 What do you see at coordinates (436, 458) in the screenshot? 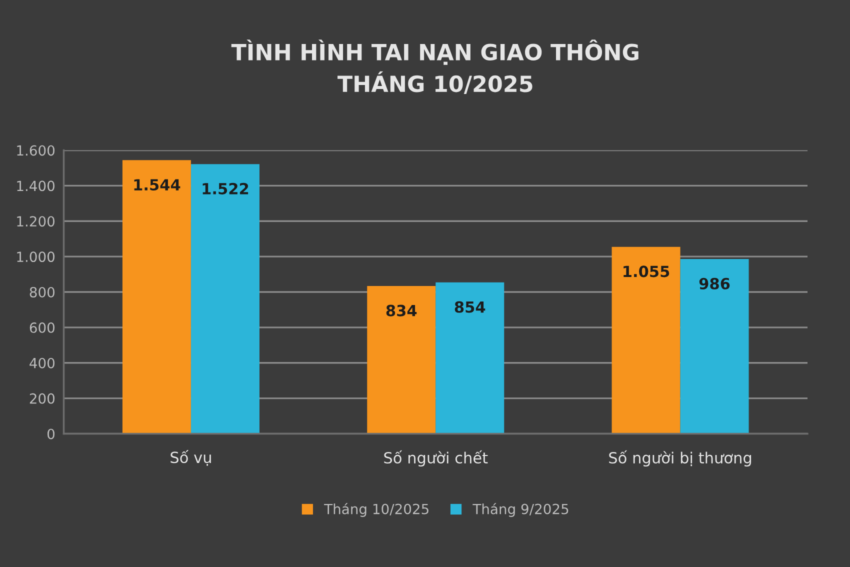
I see `x-tick-label: Số người chết` at bounding box center [436, 458].